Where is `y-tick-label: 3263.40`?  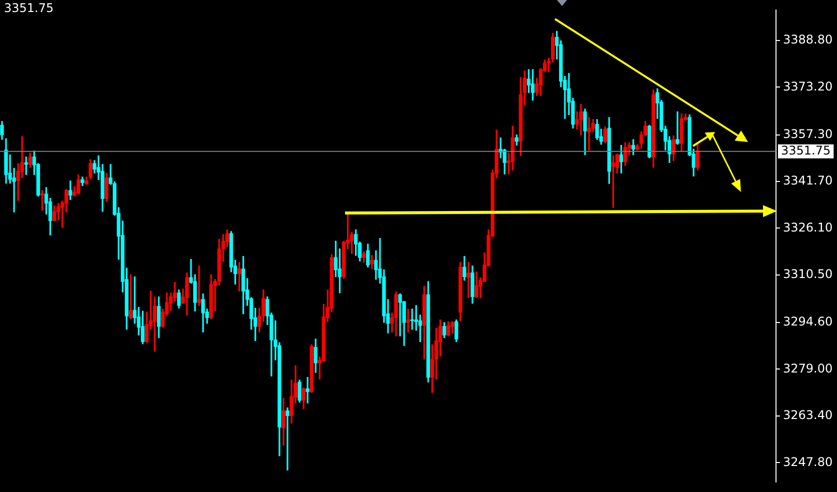
y-tick-label: 3263.40 is located at coordinates (808, 415).